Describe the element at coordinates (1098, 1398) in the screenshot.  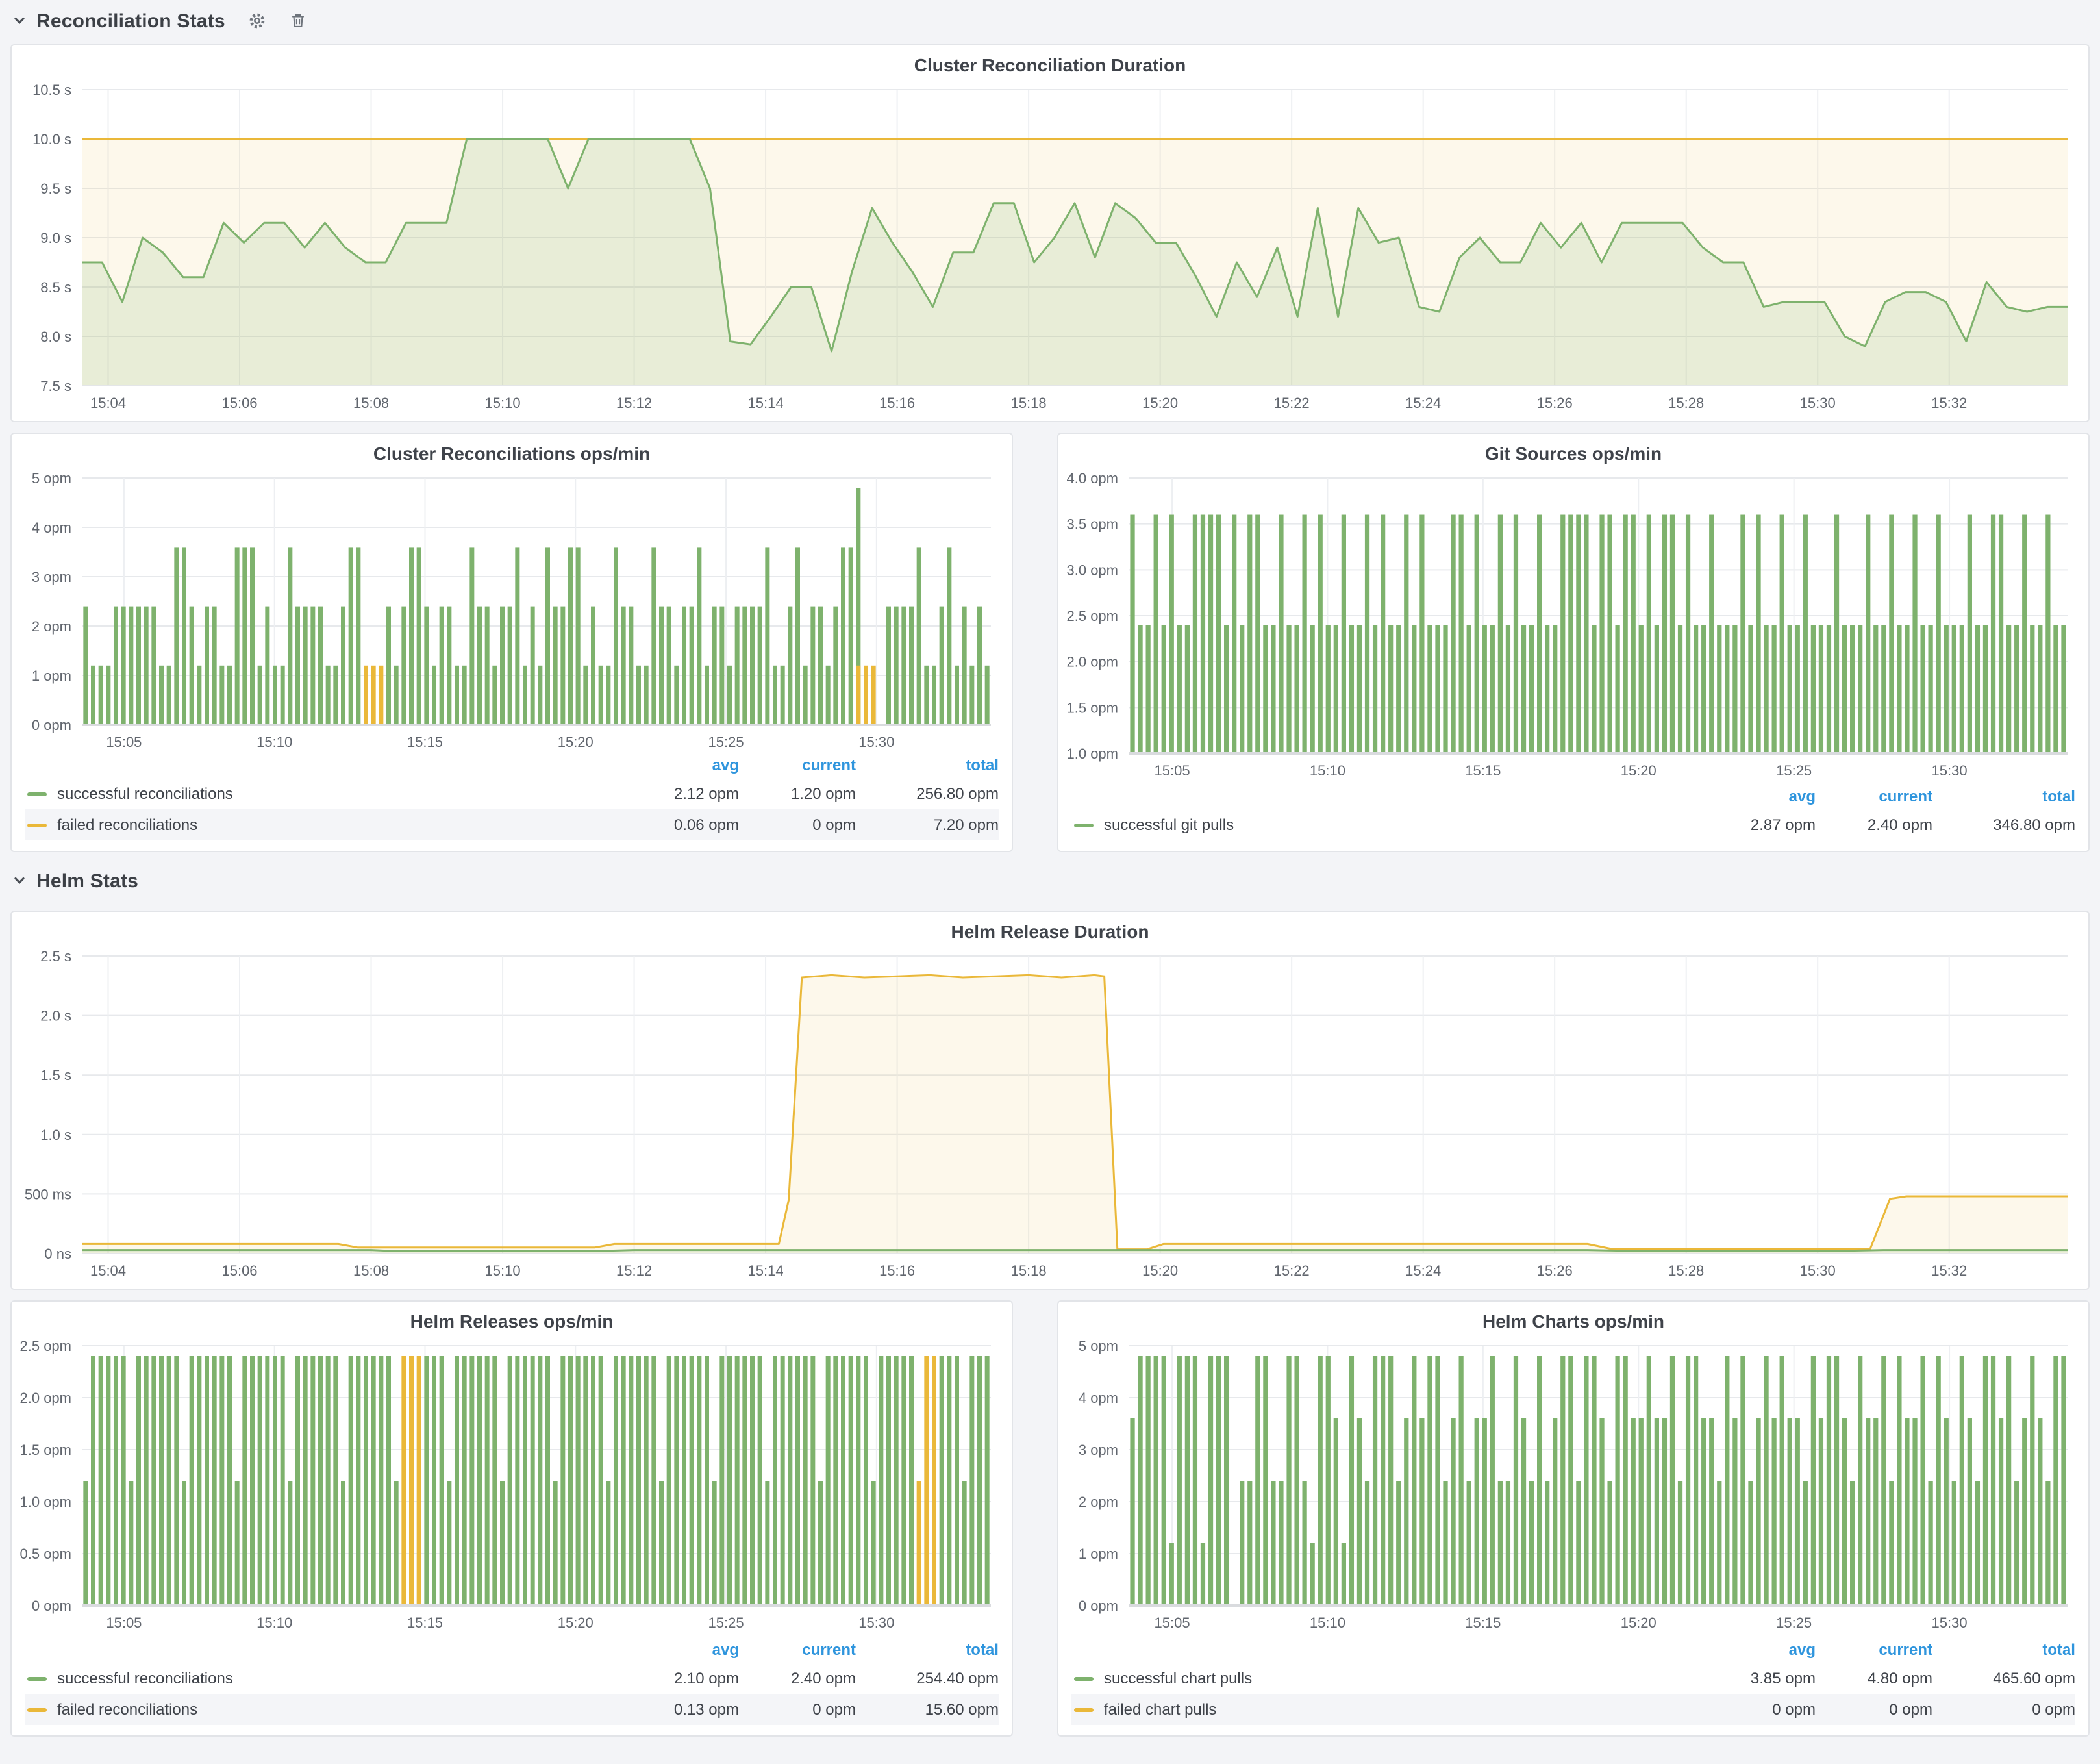
I see `svg-text: 4 opm` at that location.